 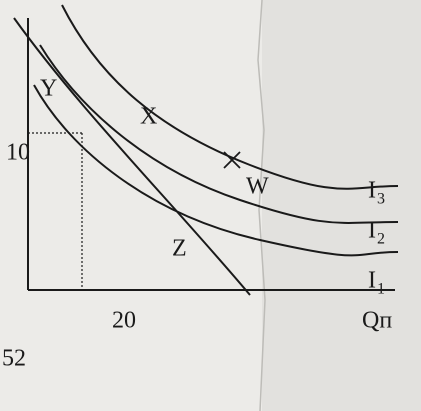 What do you see at coordinates (381, 289) in the screenshot?
I see `curve-subscript: 1` at bounding box center [381, 289].